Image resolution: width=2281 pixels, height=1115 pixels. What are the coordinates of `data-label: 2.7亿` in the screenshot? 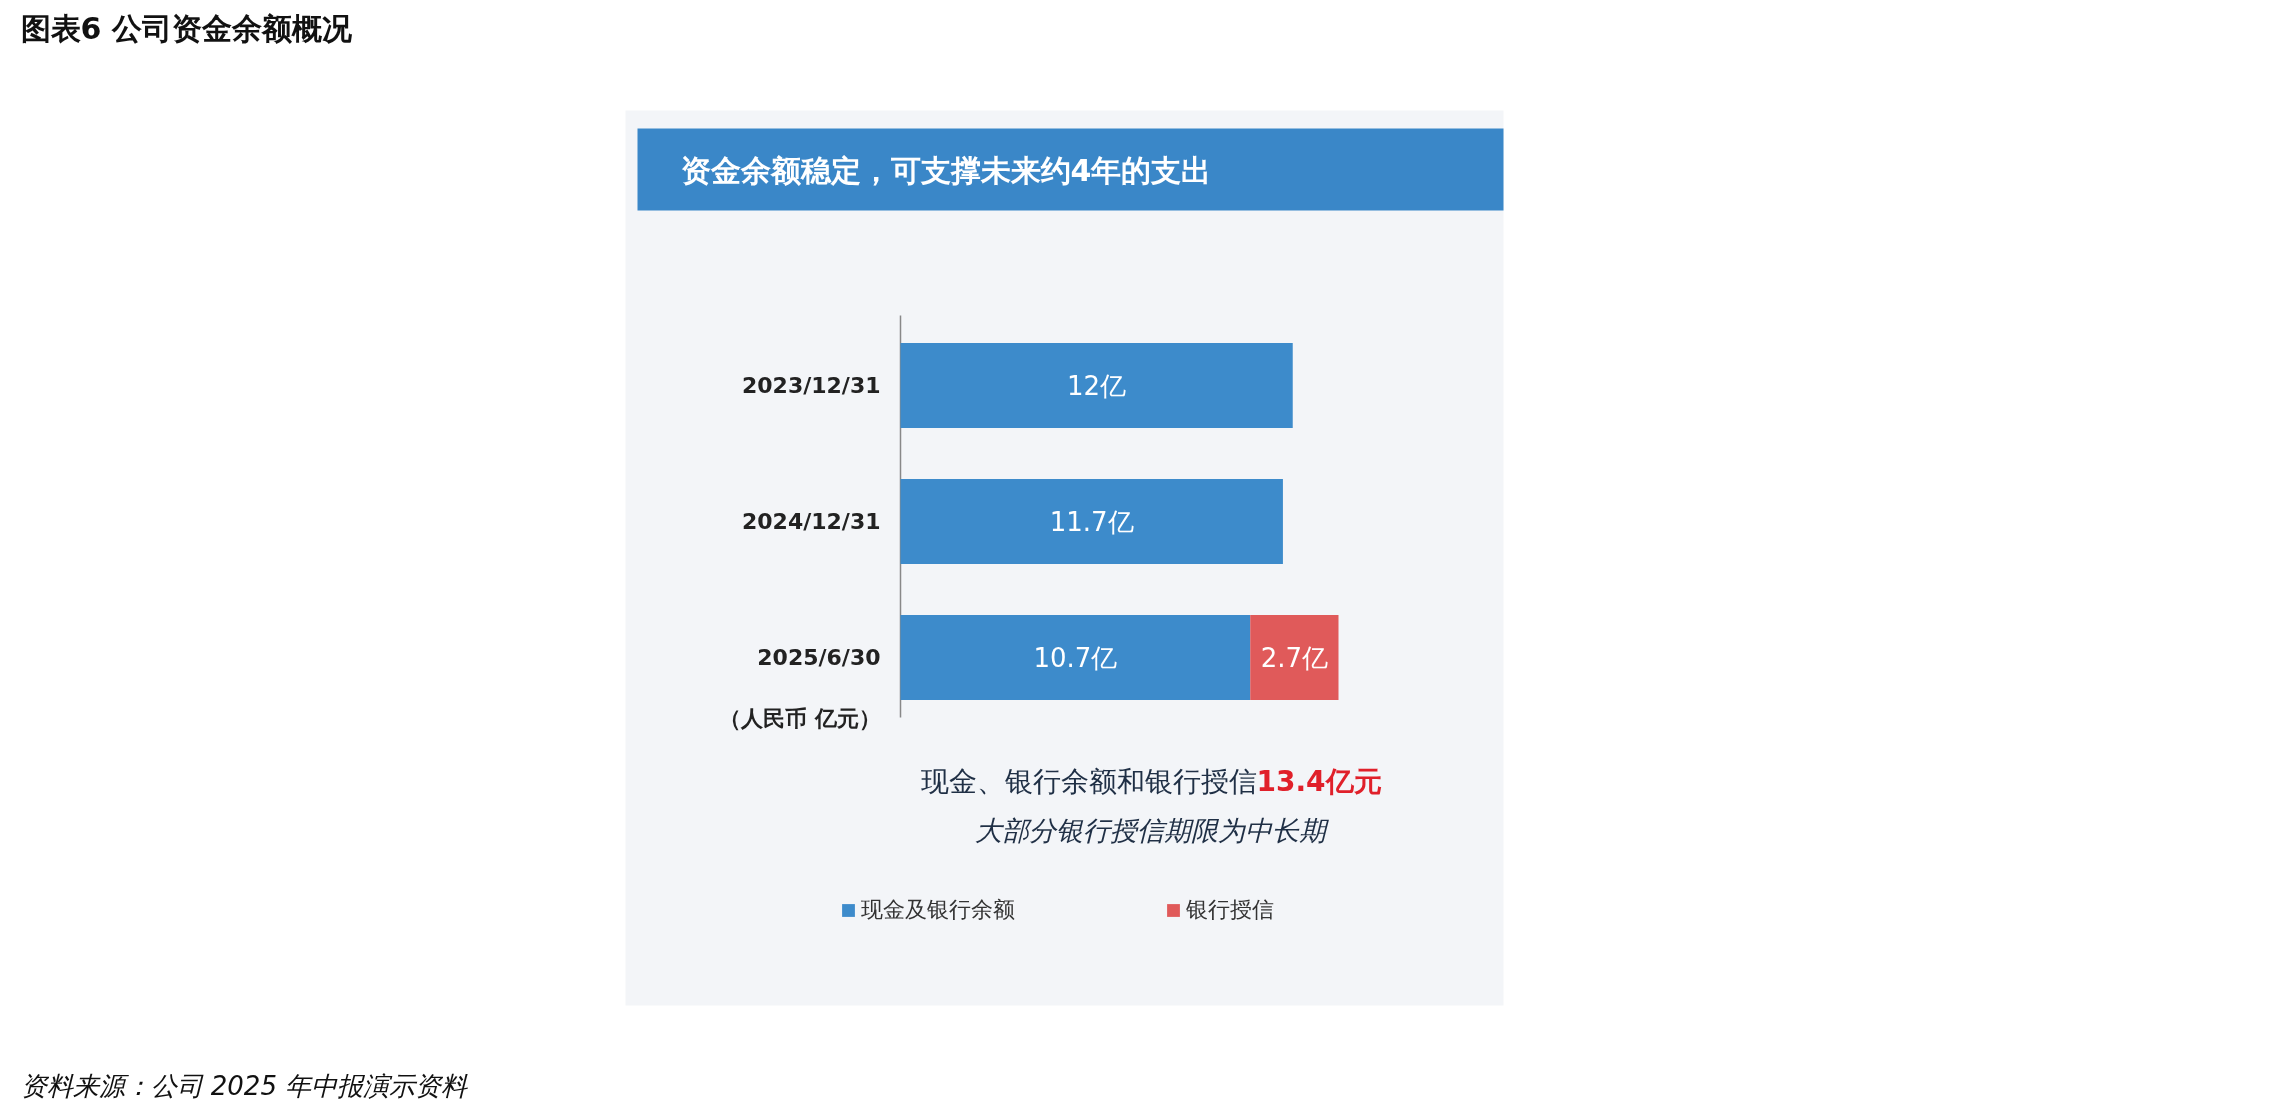 It's located at (1294, 657).